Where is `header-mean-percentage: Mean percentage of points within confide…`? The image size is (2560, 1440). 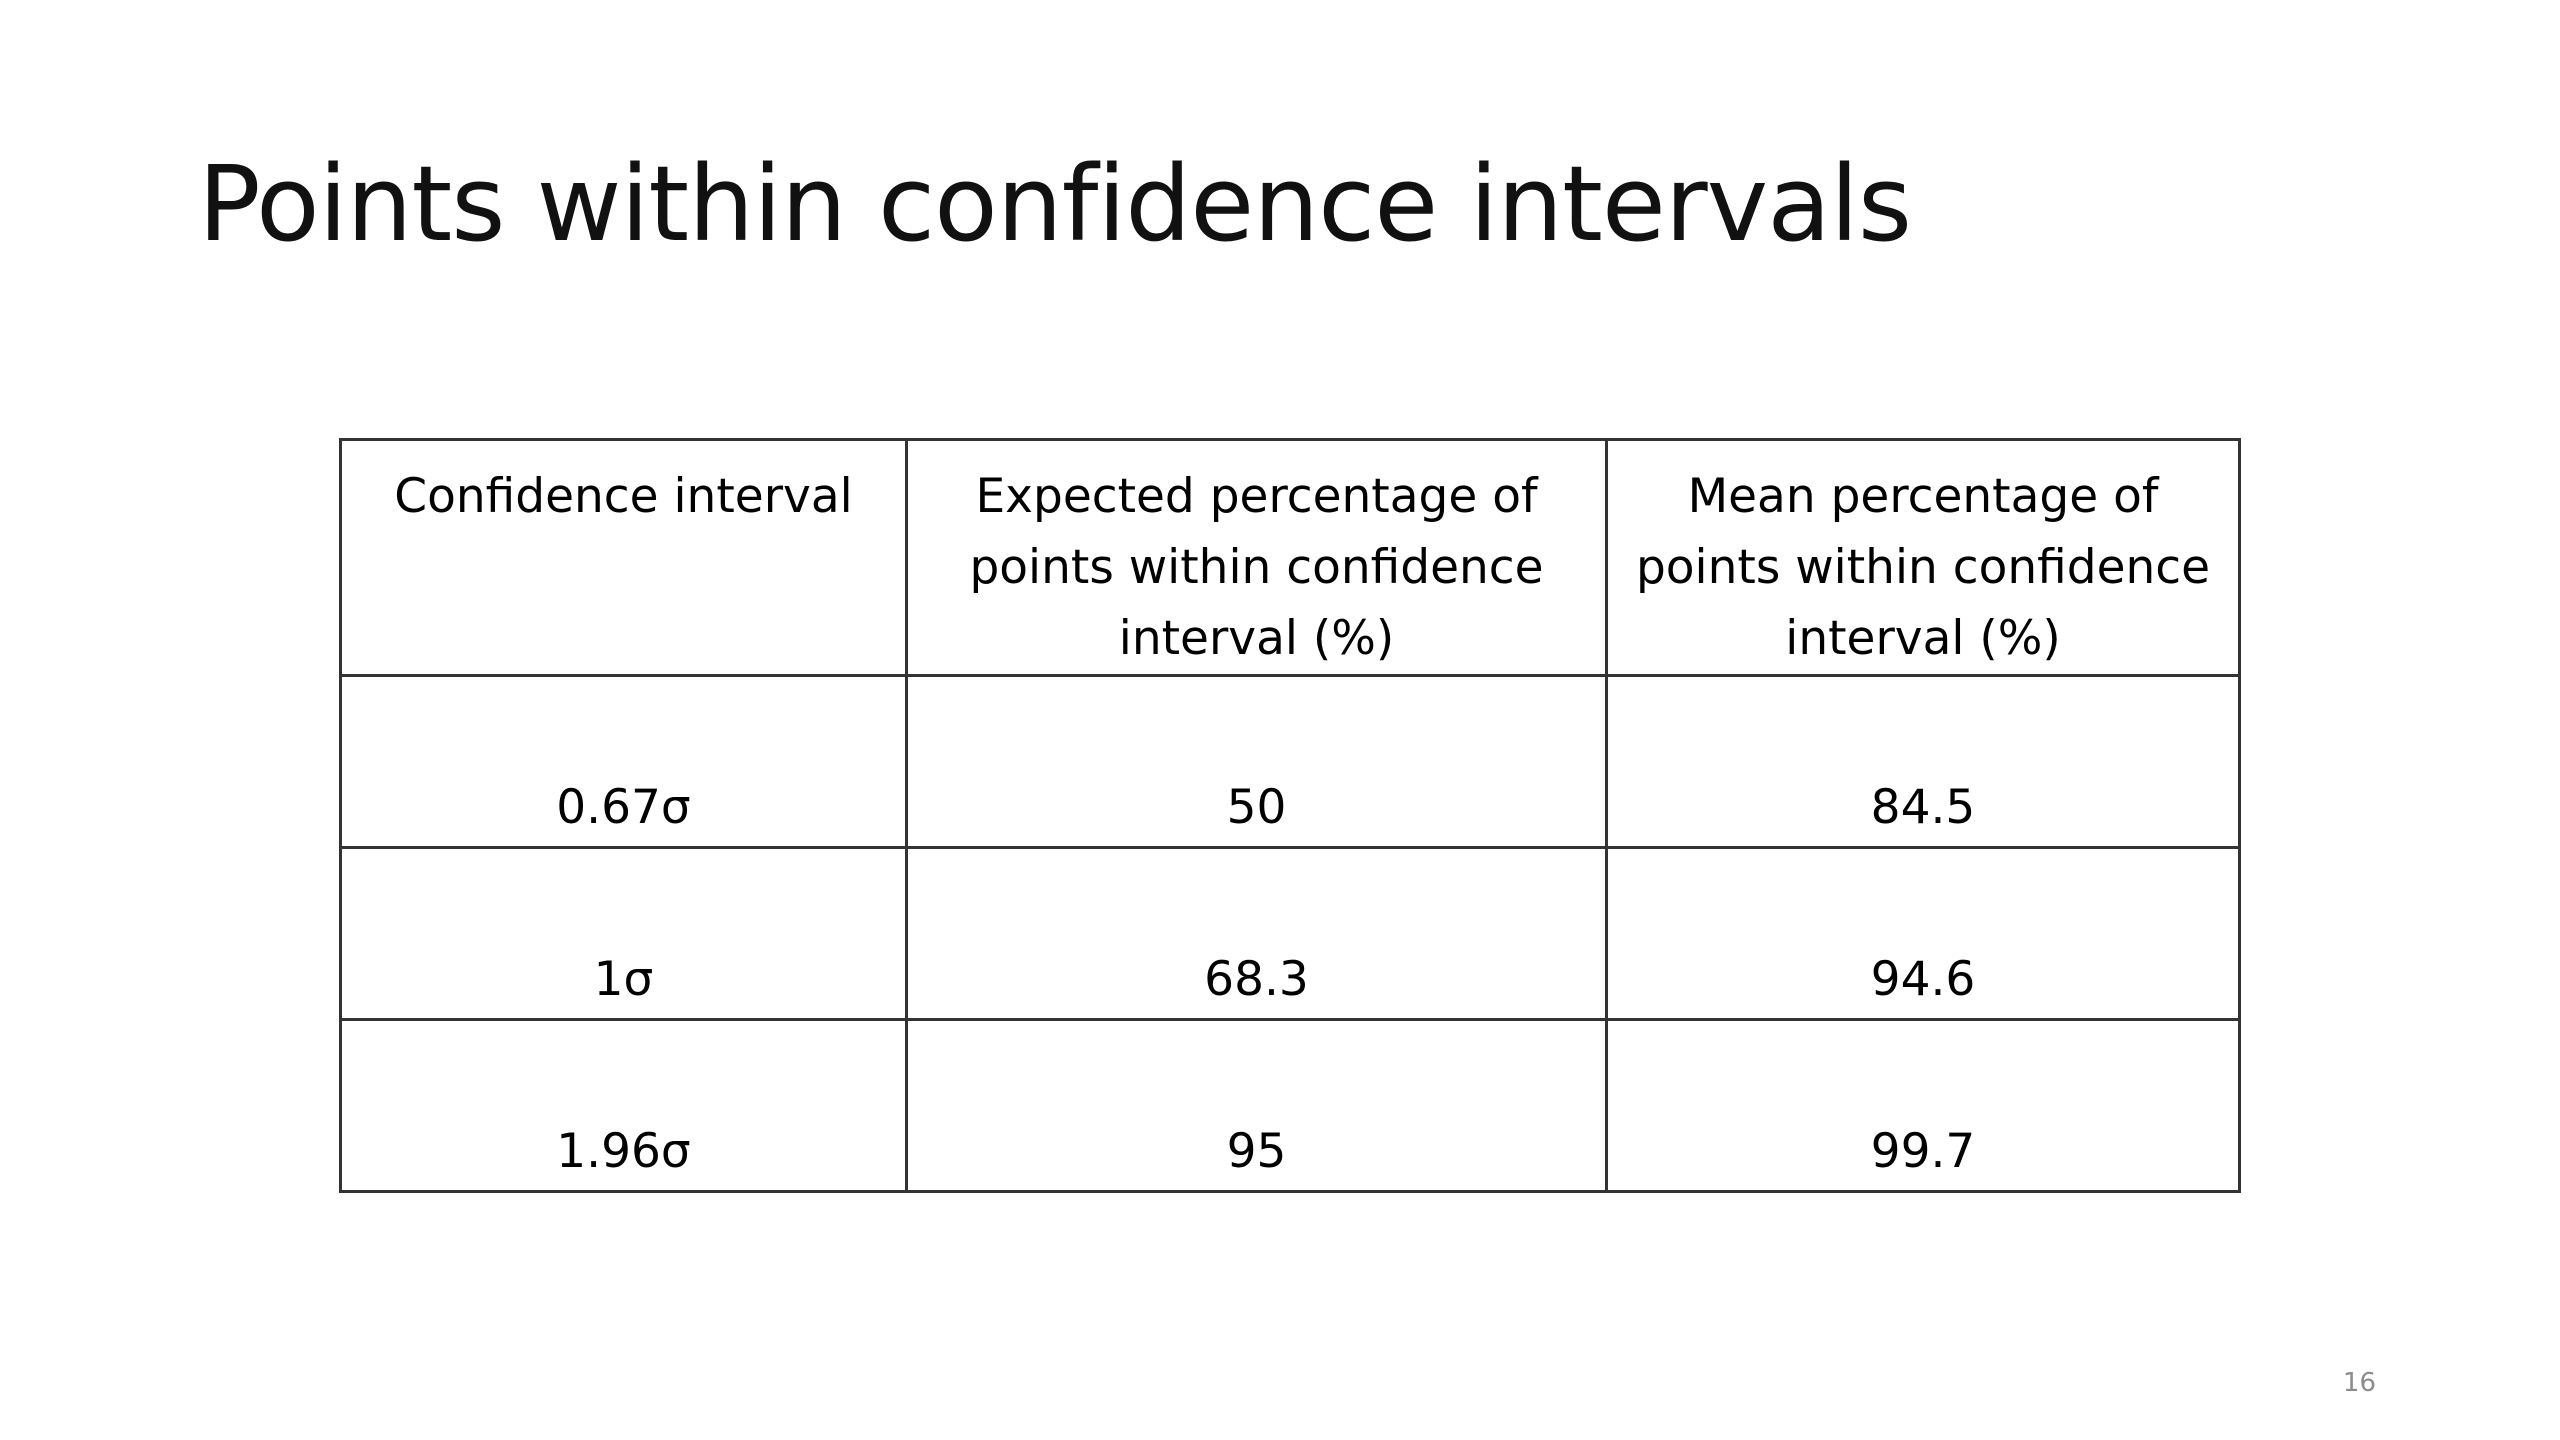 header-mean-percentage: Mean percentage of points within confide… is located at coordinates (1923, 557).